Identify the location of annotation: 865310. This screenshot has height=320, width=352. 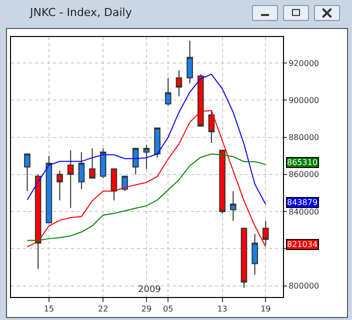
(302, 162).